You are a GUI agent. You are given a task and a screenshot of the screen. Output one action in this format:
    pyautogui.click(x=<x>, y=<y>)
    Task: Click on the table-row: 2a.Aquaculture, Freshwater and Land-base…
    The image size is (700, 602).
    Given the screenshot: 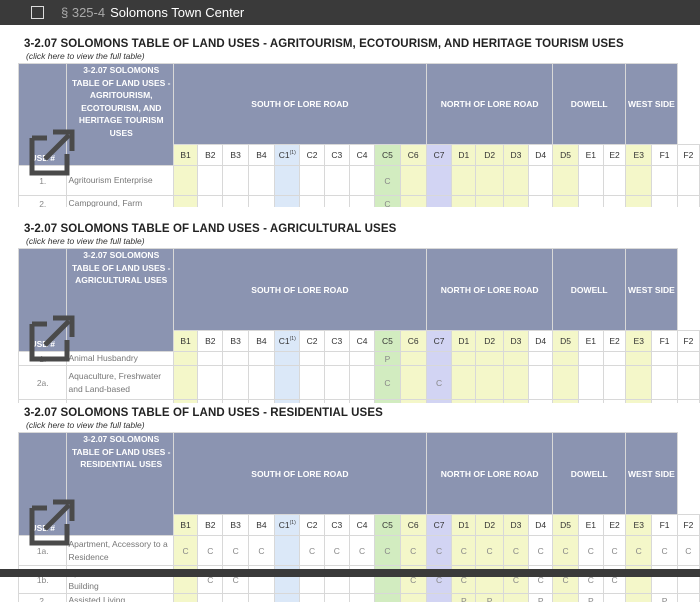 What is the action you would take?
    pyautogui.click(x=359, y=383)
    